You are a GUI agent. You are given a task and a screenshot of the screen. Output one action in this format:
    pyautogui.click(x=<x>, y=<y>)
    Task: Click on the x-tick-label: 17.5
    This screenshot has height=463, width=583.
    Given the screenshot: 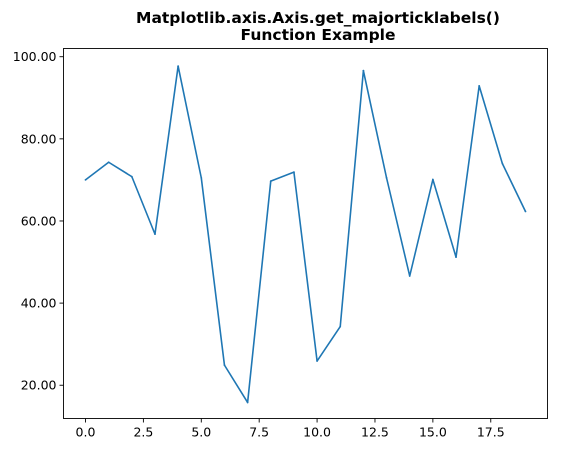 What is the action you would take?
    pyautogui.click(x=491, y=432)
    